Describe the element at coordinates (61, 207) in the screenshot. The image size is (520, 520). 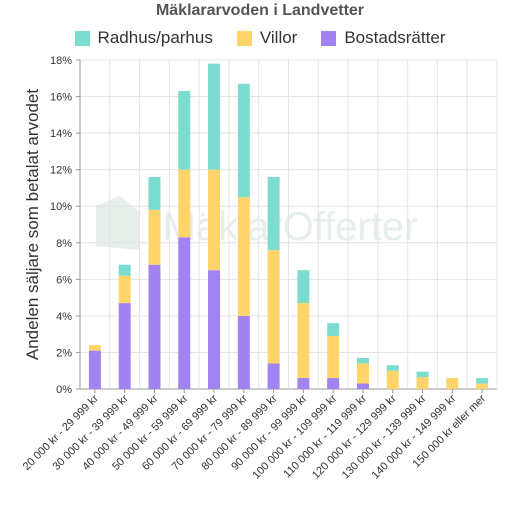
I see `y-tick-label: 10%` at that location.